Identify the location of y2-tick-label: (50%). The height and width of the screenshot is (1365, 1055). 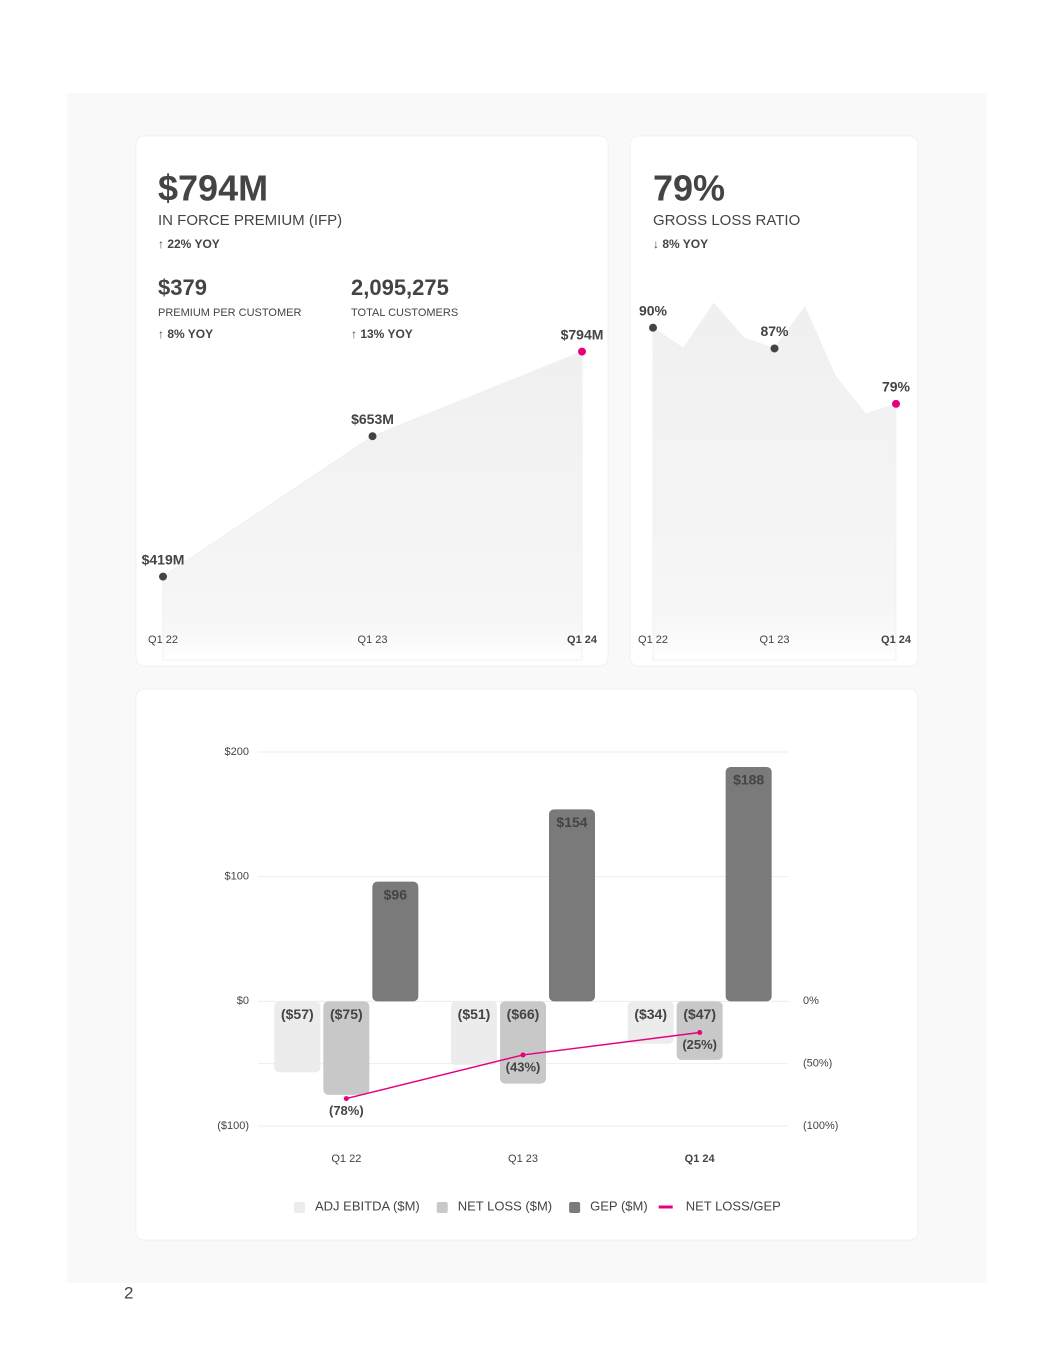
(817, 1064).